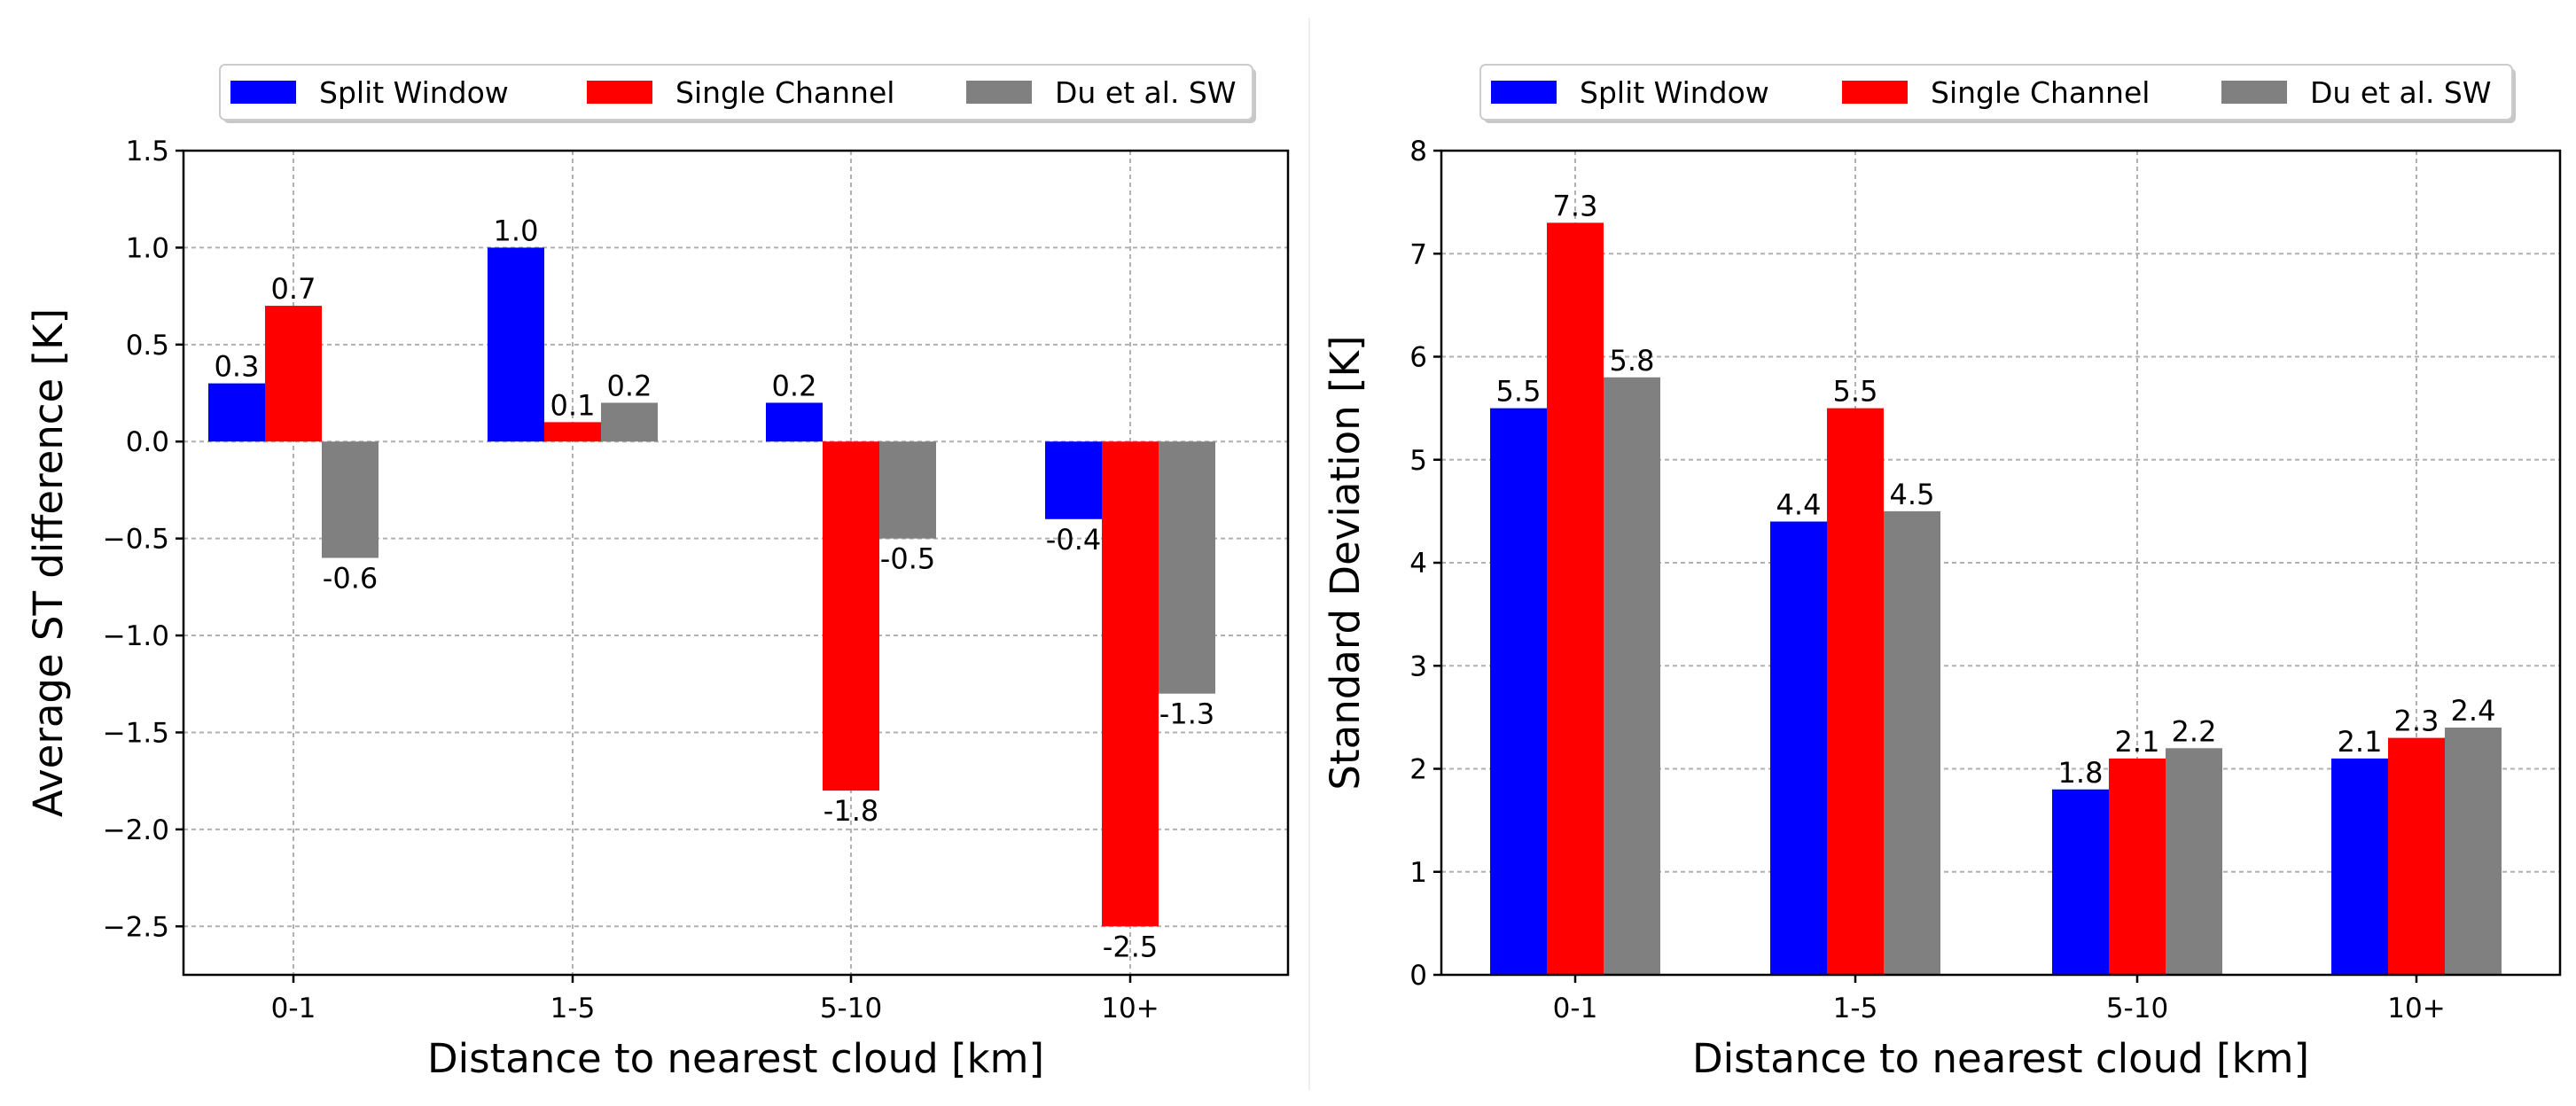  What do you see at coordinates (516, 230) in the screenshot?
I see `data-label: 1.0` at bounding box center [516, 230].